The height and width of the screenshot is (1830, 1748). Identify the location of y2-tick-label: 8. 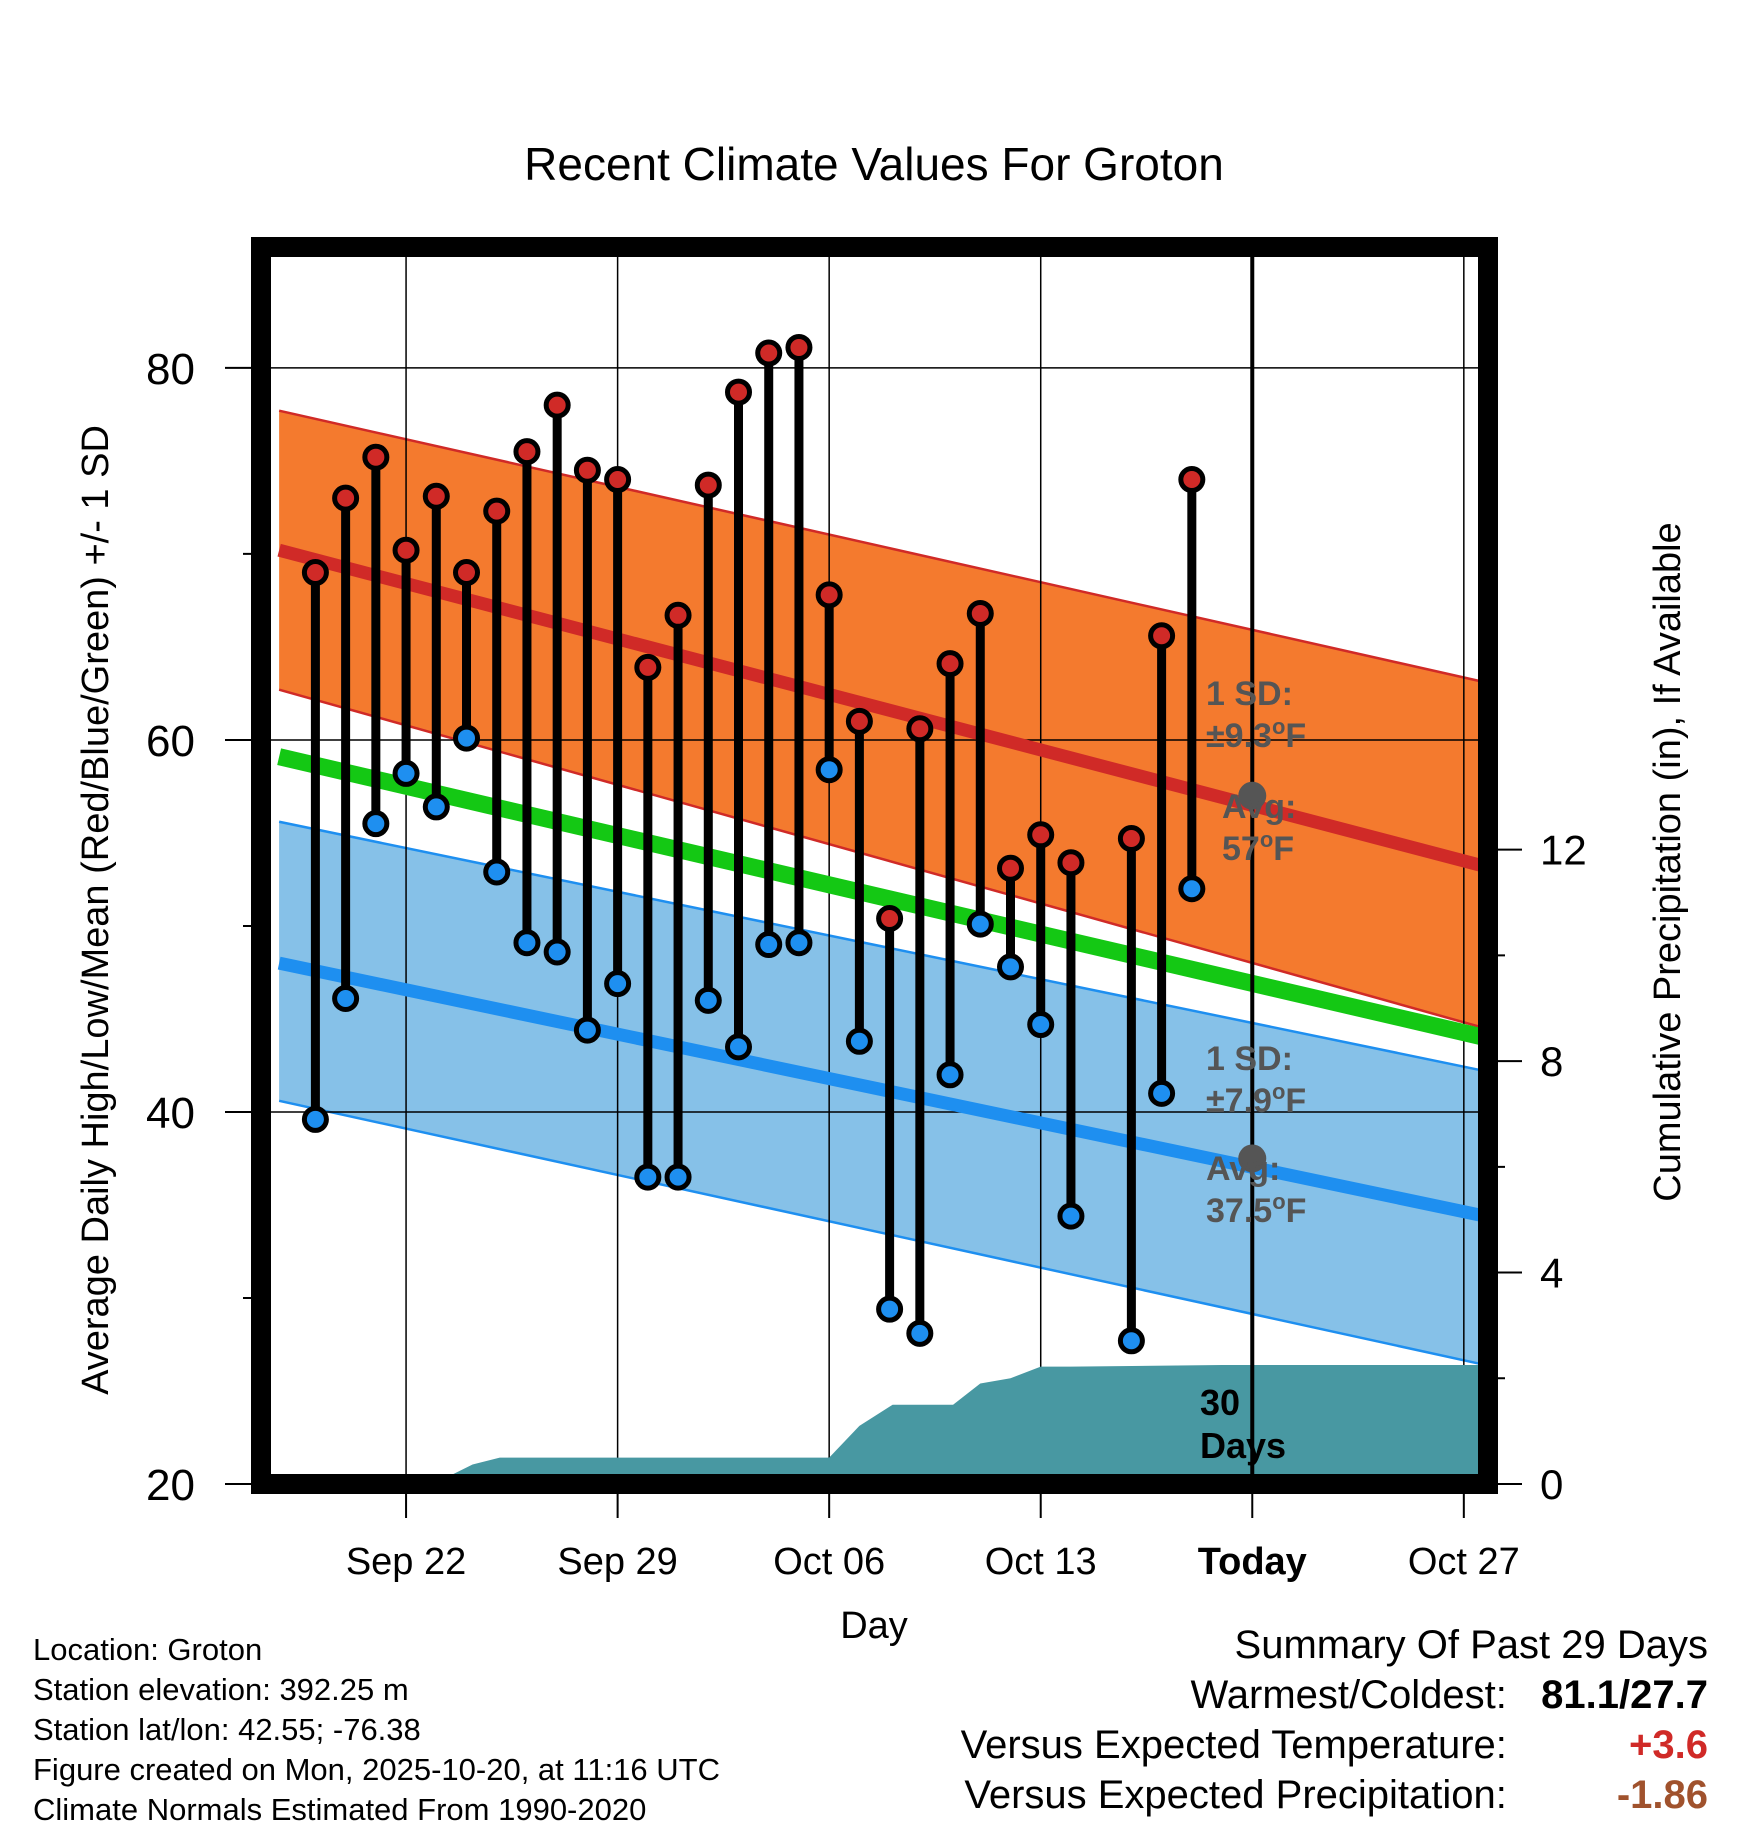
(1551, 1061).